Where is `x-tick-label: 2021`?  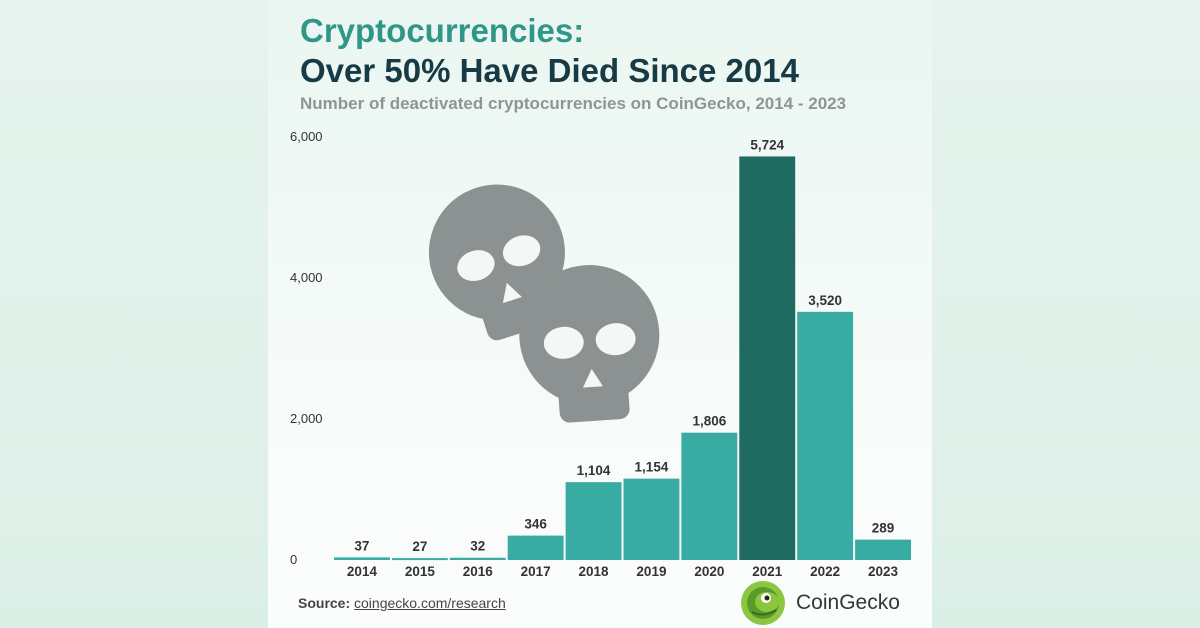
x-tick-label: 2021 is located at coordinates (767, 571).